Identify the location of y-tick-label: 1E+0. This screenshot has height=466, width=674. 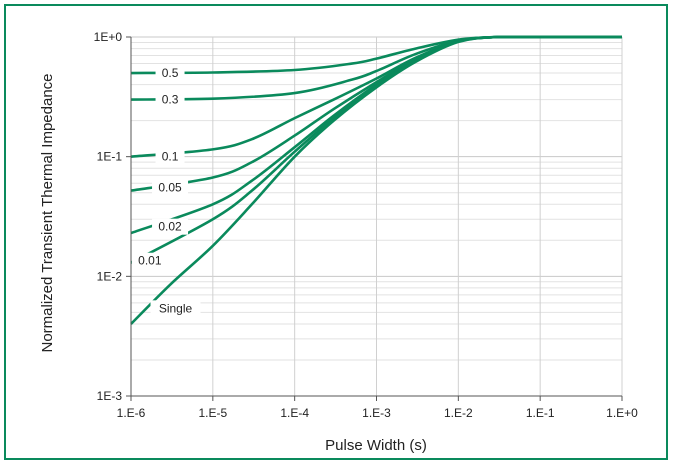
(108, 37).